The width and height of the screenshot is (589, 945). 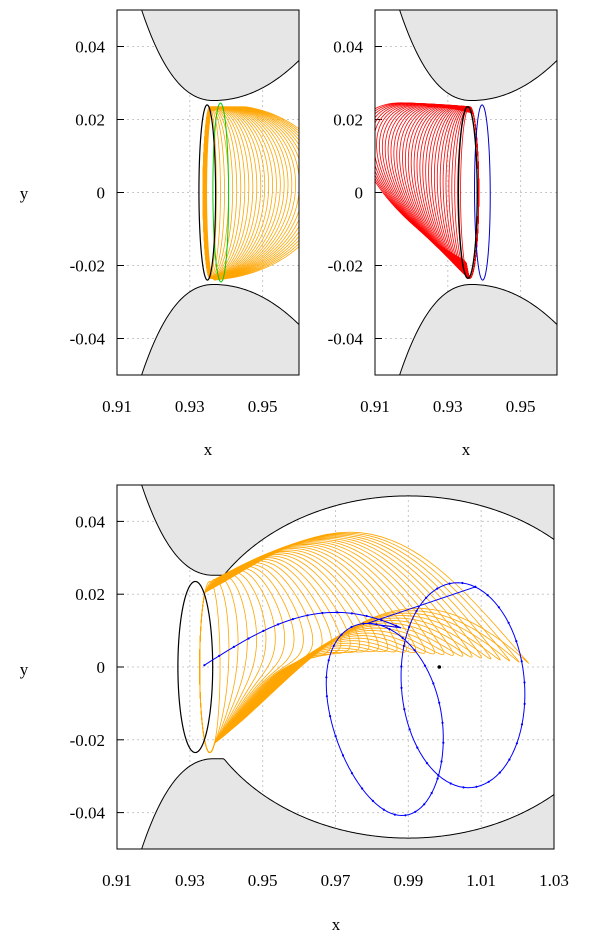 I want to click on x-tick-label: 1.03, so click(x=554, y=880).